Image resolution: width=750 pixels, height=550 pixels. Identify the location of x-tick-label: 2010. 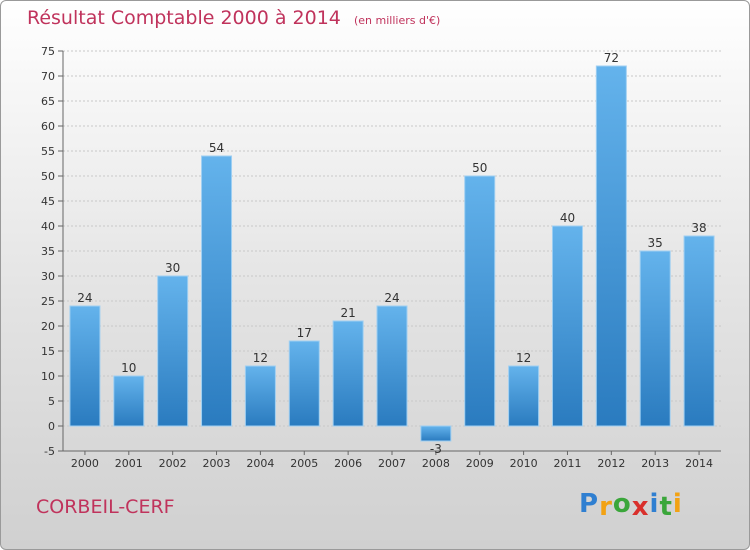
(524, 463).